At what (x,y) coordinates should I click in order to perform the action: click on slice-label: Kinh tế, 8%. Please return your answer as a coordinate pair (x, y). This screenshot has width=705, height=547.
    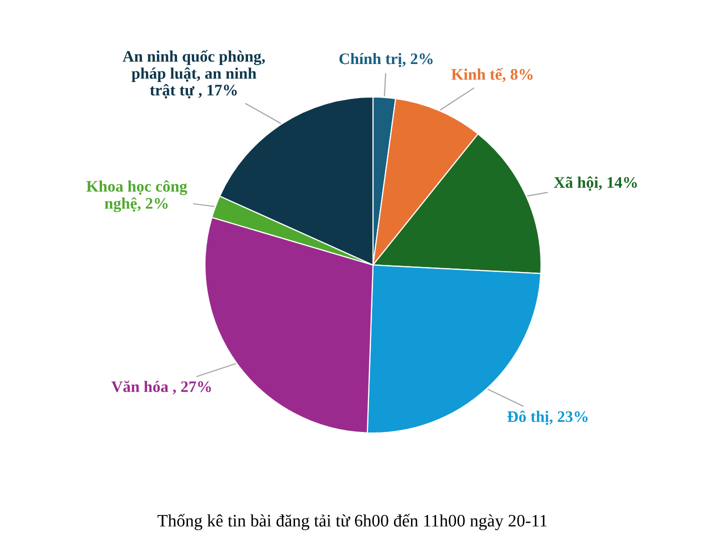
    Looking at the image, I should click on (492, 75).